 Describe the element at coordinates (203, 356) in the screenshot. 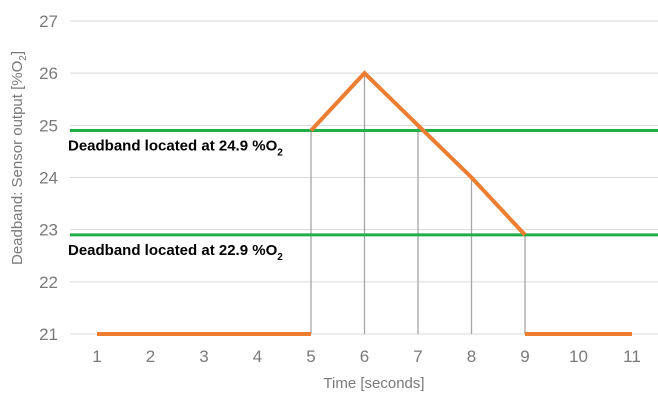

I see `x-tick-label-3: 3` at that location.